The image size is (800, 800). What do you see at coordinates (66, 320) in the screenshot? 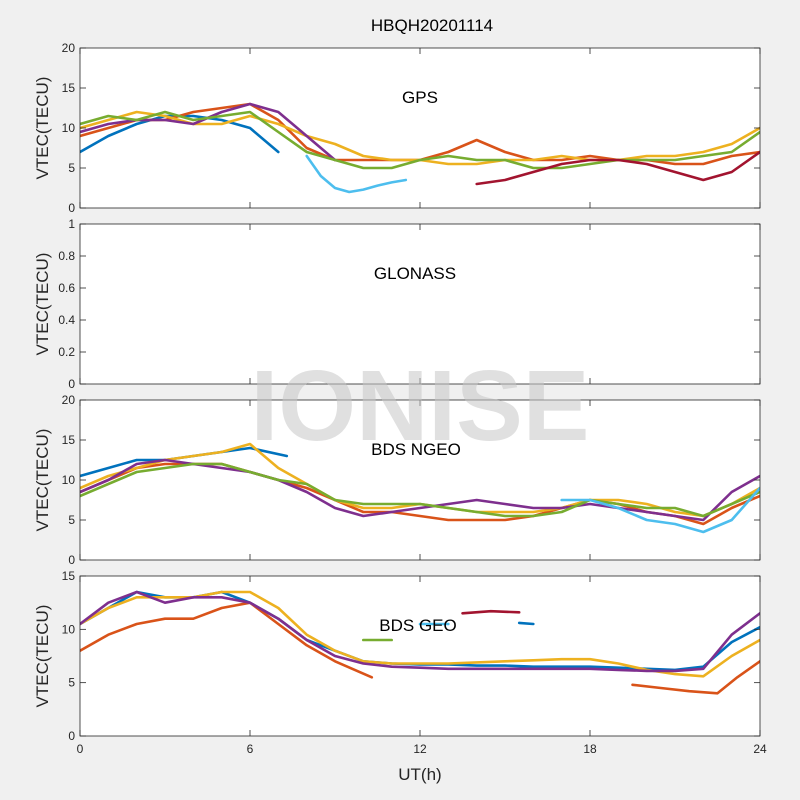
I see `y-tick-label: 0.4` at bounding box center [66, 320].